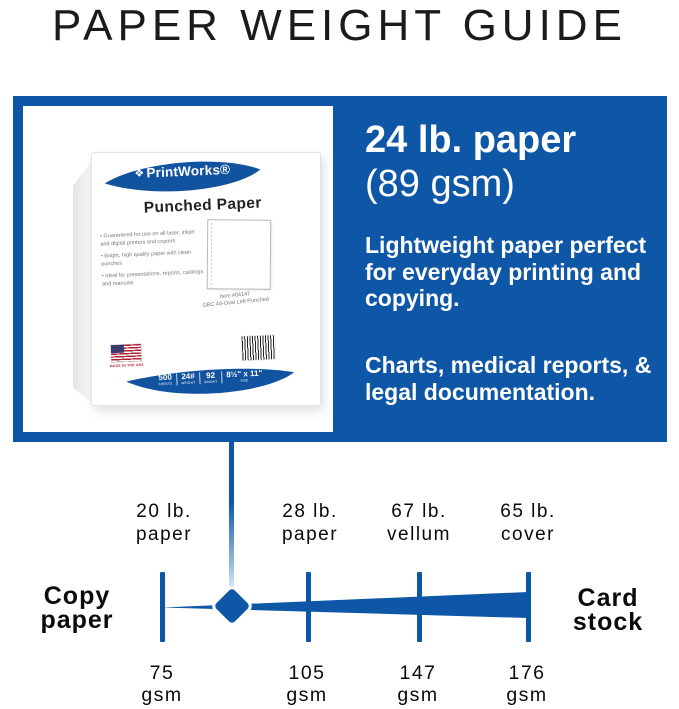 The width and height of the screenshot is (679, 709). I want to click on scale-right-end-label: Card stock, so click(608, 610).